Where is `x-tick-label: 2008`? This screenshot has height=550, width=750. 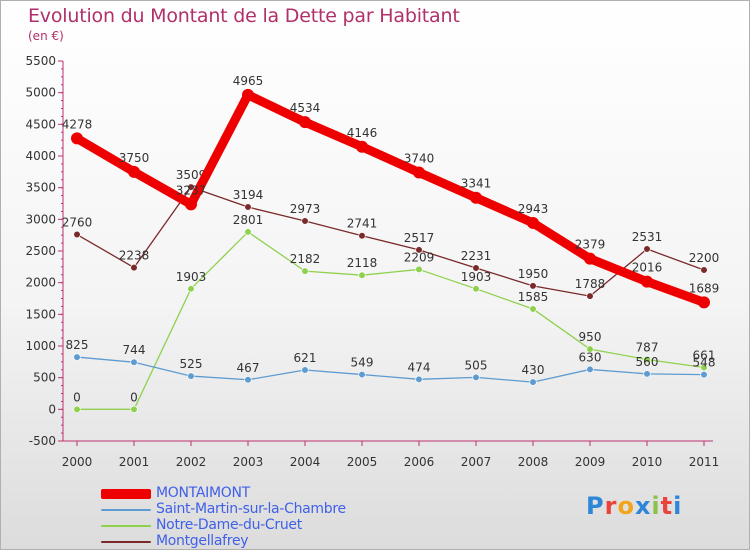
x-tick-label: 2008 is located at coordinates (533, 462).